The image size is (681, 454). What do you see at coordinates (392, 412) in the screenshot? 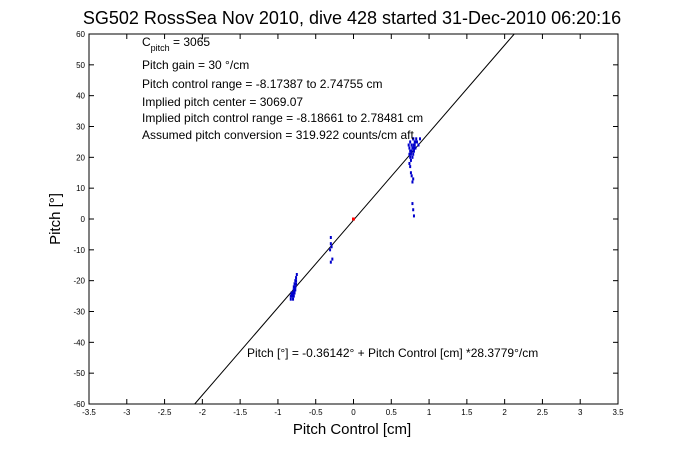
I see `x-tick-label: 0.5` at bounding box center [392, 412].